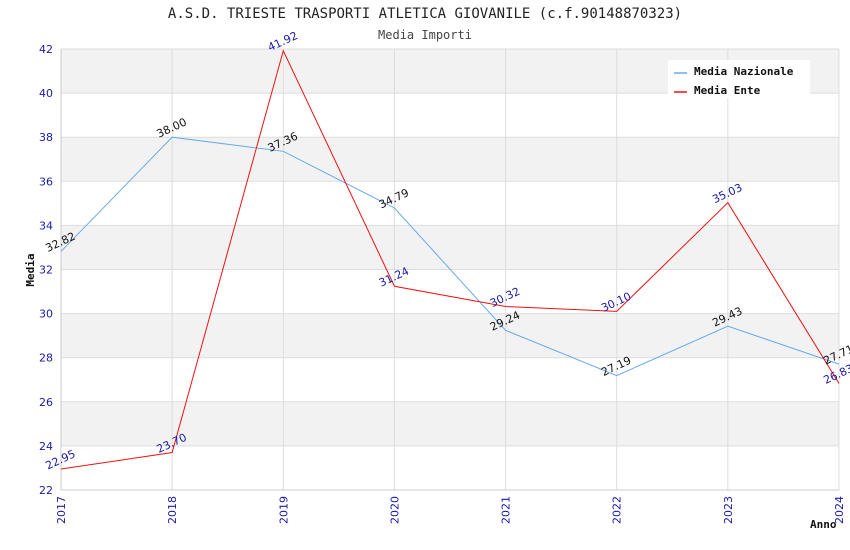 Image resolution: width=850 pixels, height=550 pixels. What do you see at coordinates (46, 49) in the screenshot?
I see `y-tick-label: 42` at bounding box center [46, 49].